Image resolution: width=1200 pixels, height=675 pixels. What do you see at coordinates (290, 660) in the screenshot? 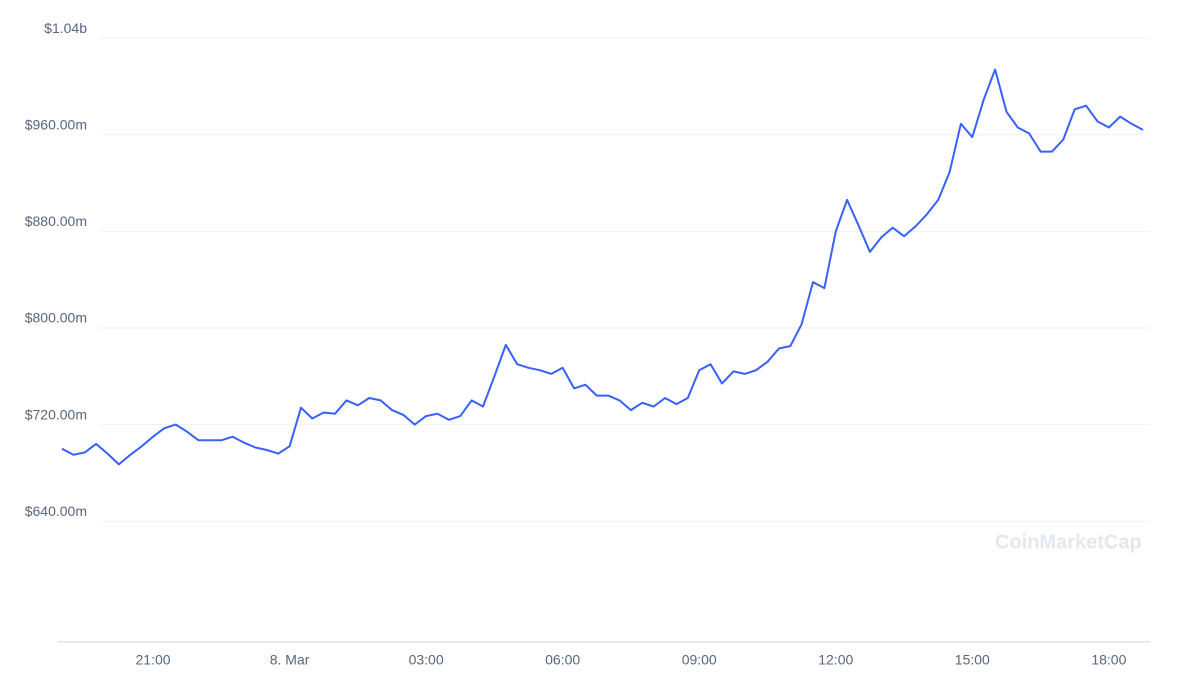
I see `x-tick-label: 8. Mar` at bounding box center [290, 660].